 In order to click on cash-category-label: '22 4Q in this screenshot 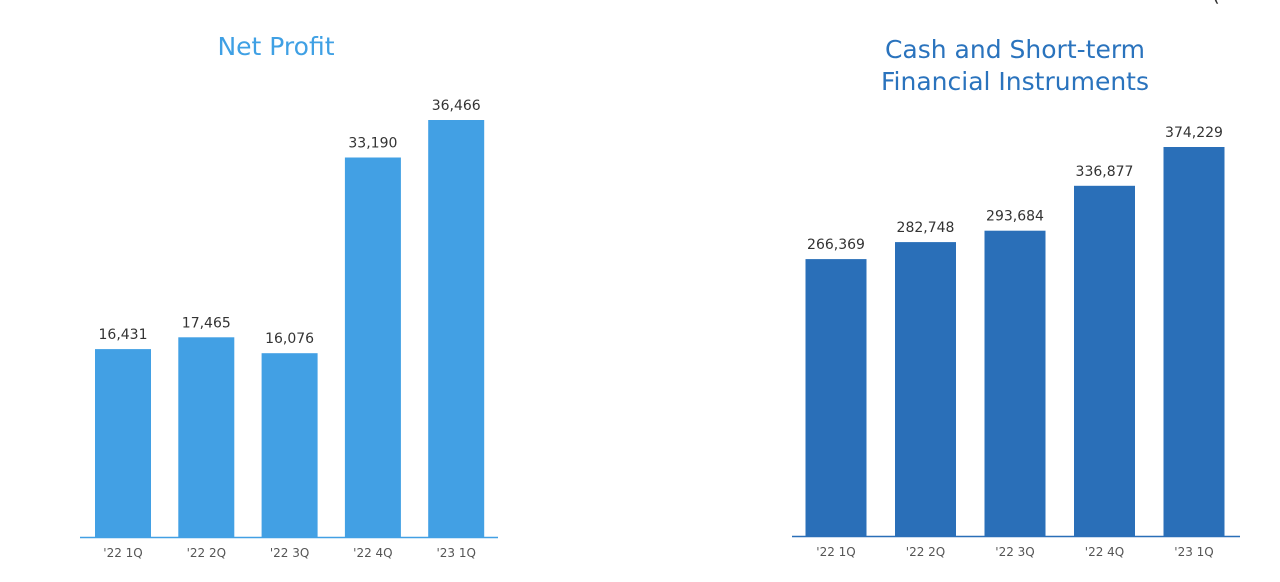, I will do `click(1104, 552)`.